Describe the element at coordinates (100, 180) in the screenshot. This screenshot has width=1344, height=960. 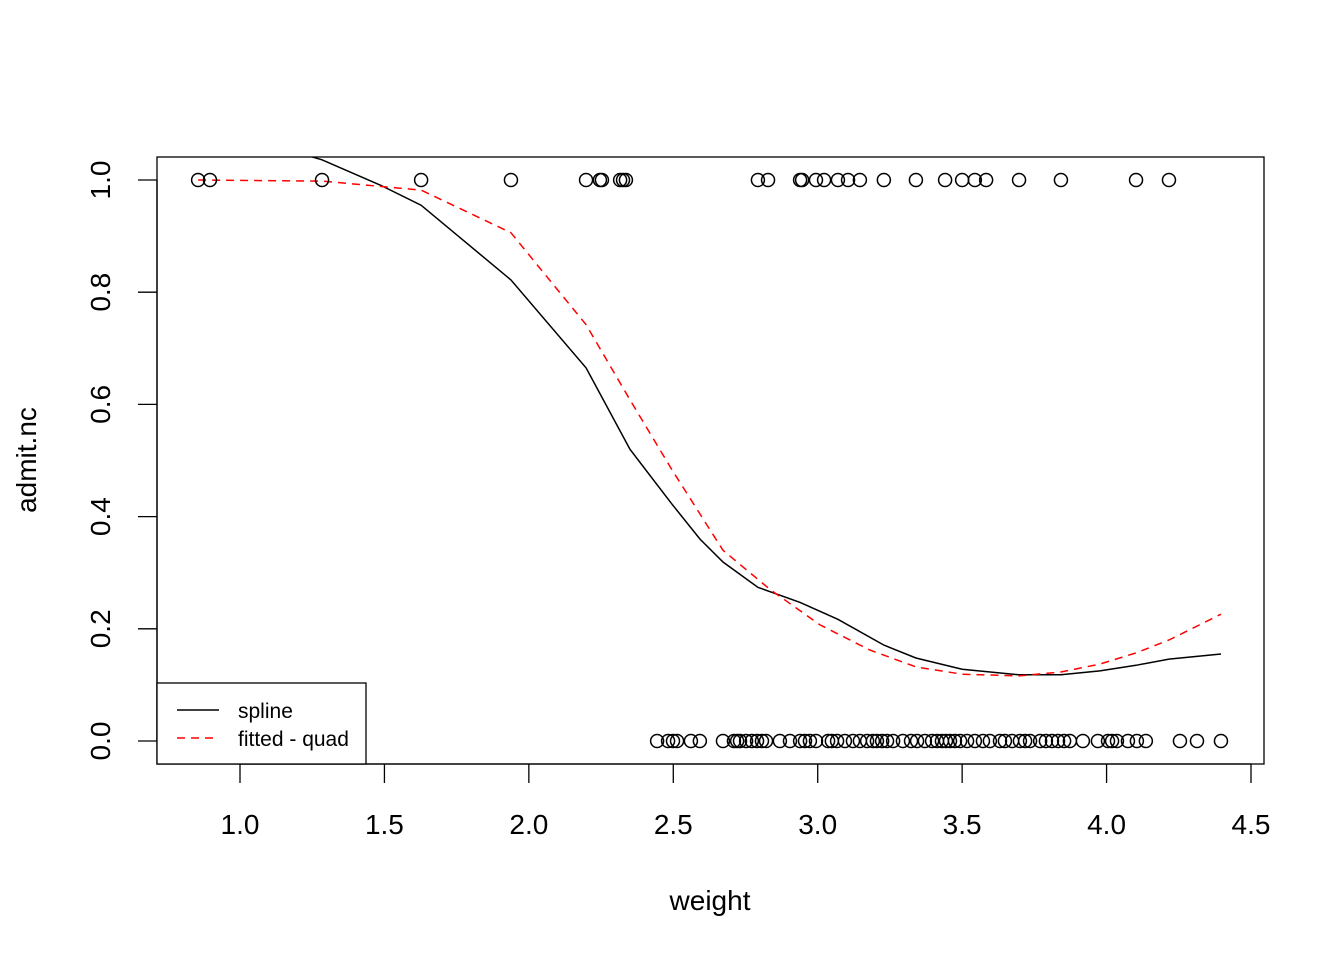
I see `y-tick-label: 1.0` at that location.